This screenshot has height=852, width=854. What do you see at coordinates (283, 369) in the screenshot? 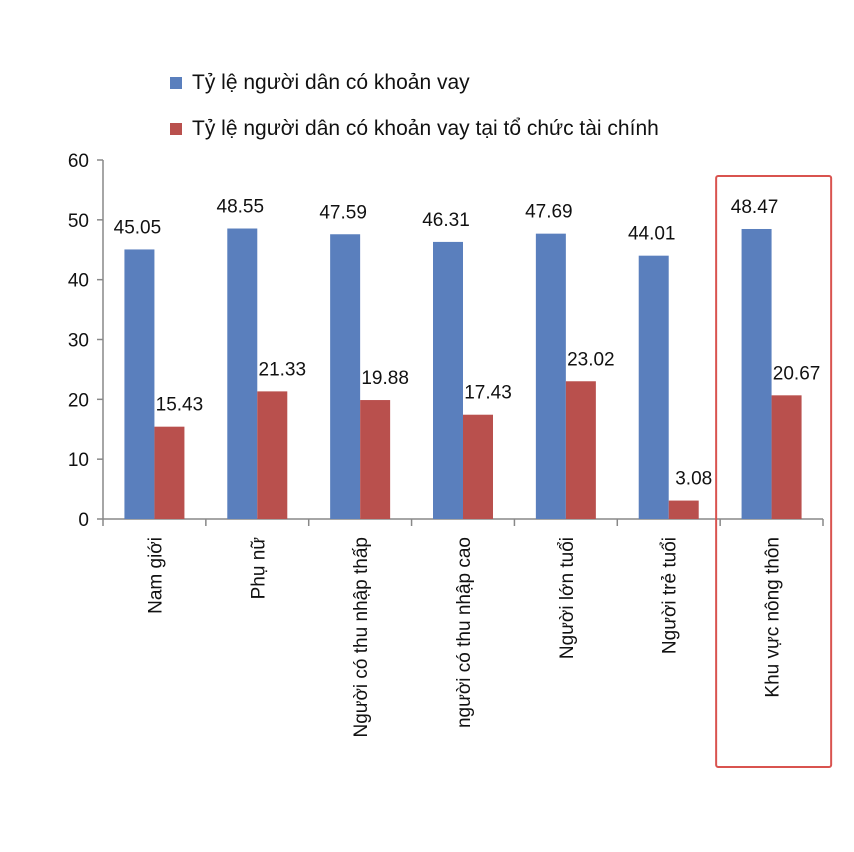
I see `data-label: 21.33` at bounding box center [283, 369].